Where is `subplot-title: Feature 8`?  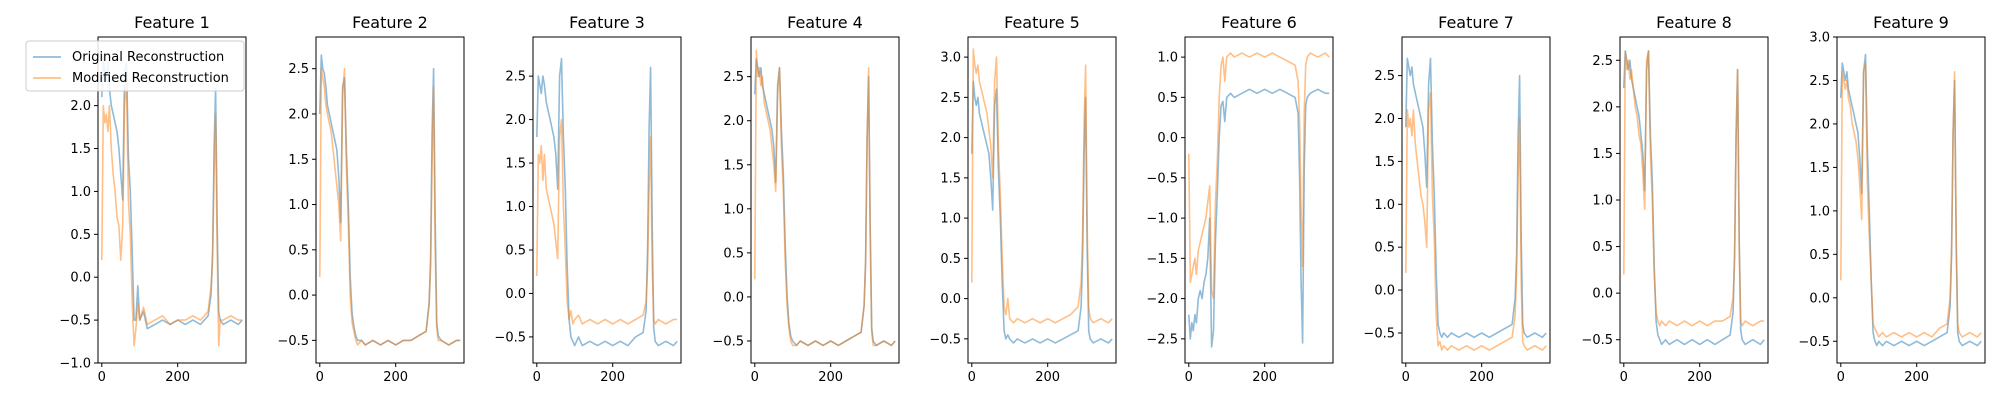 subplot-title: Feature 8 is located at coordinates (1694, 22).